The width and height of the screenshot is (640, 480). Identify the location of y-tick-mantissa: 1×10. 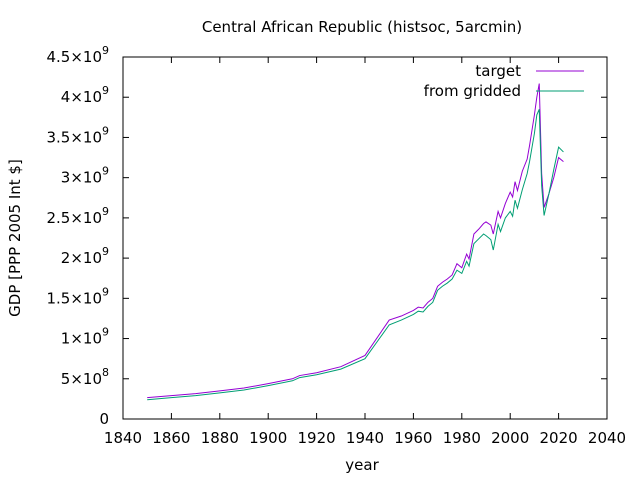
(81, 339).